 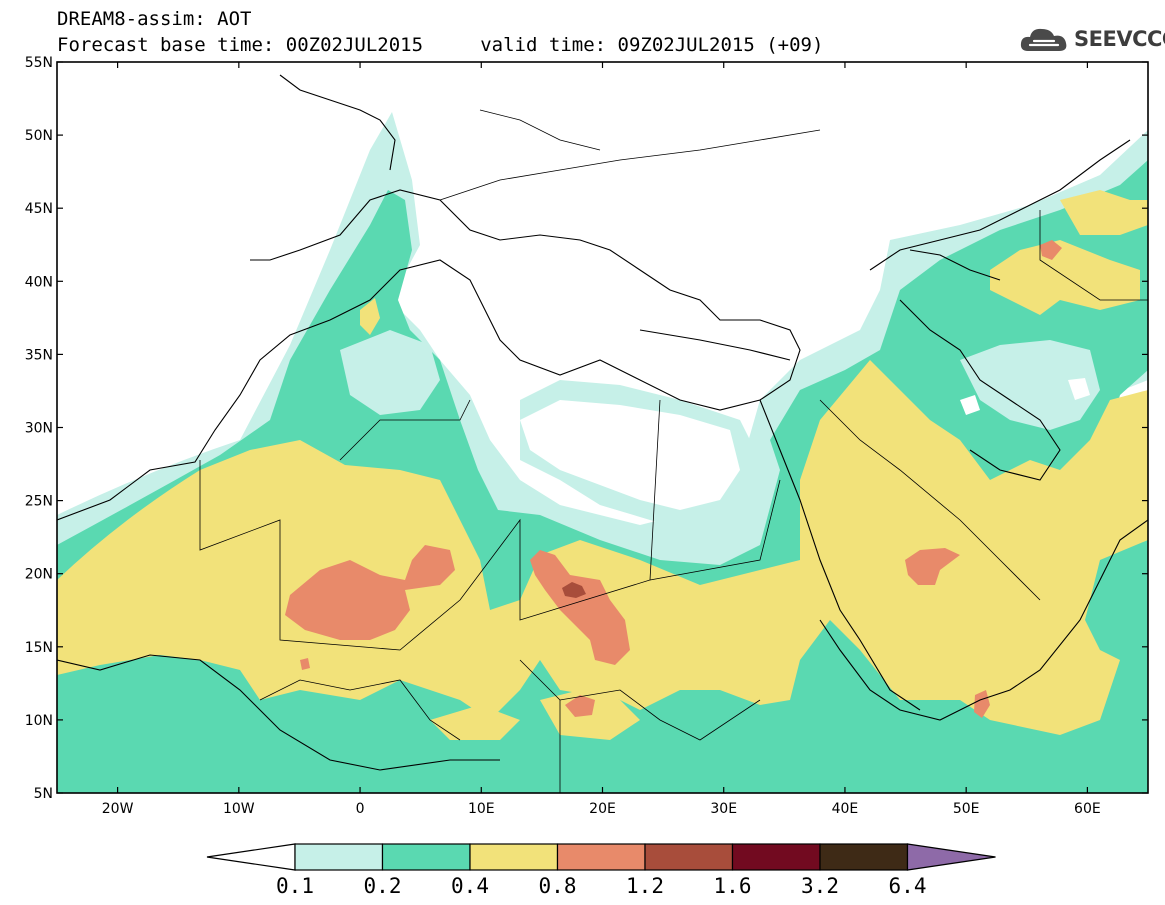 What do you see at coordinates (360, 809) in the screenshot?
I see `lon-label: 0` at bounding box center [360, 809].